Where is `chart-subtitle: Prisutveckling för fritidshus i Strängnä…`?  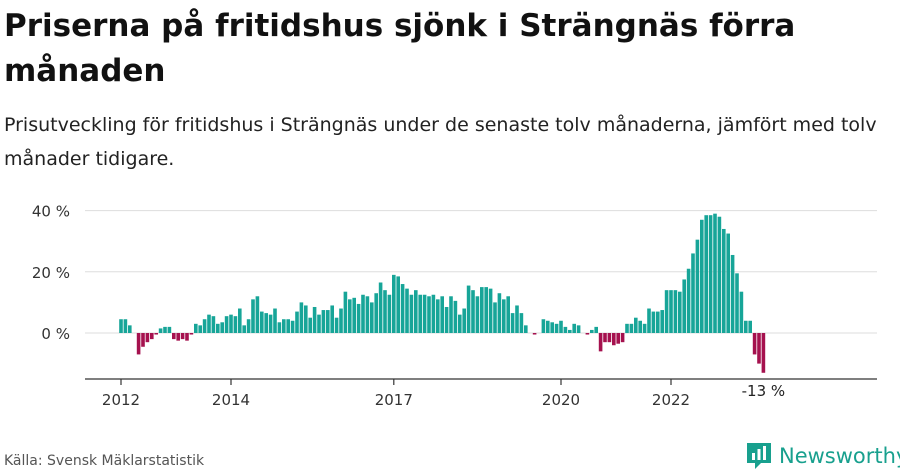
chart-subtitle: Prisutveckling för fritidshus i Strängnä… is located at coordinates (440, 142).